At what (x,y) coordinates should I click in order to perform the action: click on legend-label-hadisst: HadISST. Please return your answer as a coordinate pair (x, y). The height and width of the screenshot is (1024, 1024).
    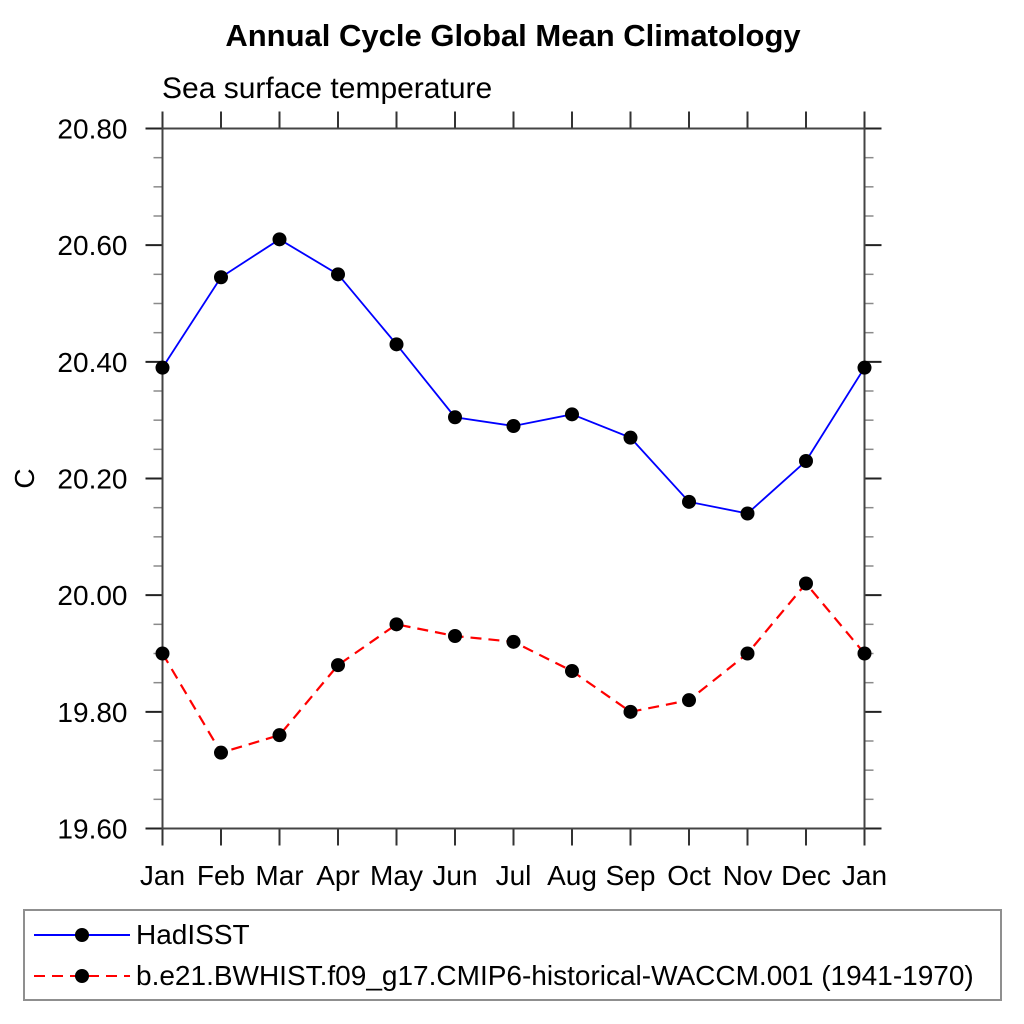
    Looking at the image, I should click on (193, 934).